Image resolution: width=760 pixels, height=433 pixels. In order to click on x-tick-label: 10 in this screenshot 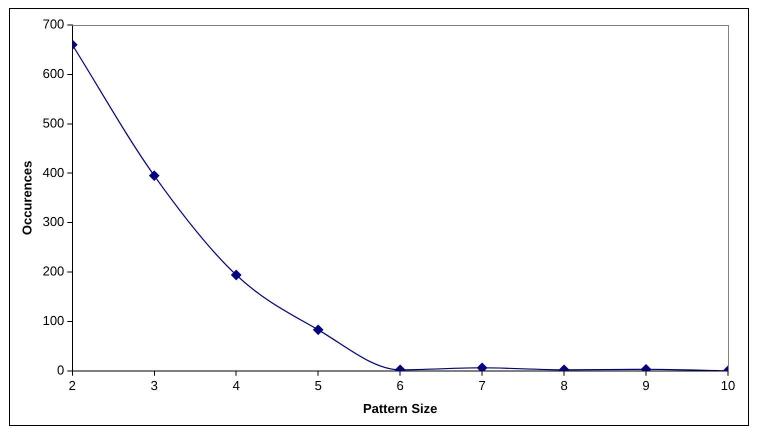, I will do `click(728, 386)`.